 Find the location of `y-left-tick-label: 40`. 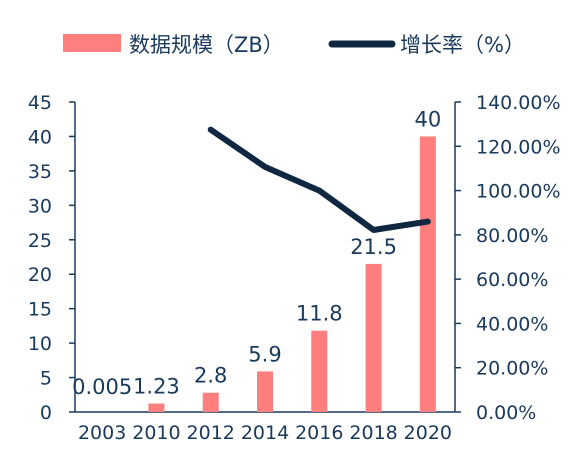

y-left-tick-label: 40 is located at coordinates (40, 137).